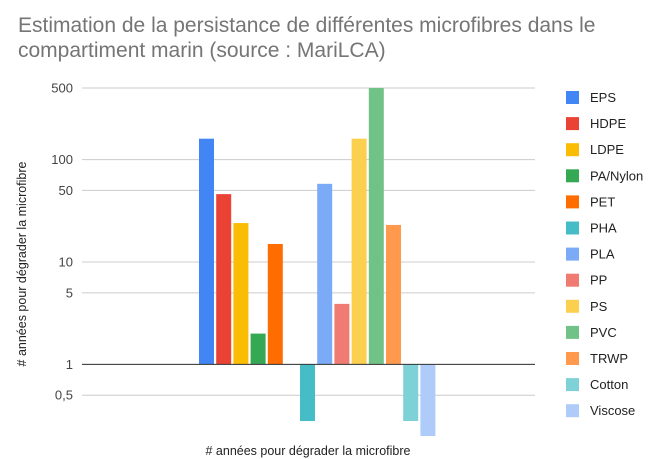 The width and height of the screenshot is (670, 459). What do you see at coordinates (428, 400) in the screenshot?
I see `bar-viscose` at bounding box center [428, 400].